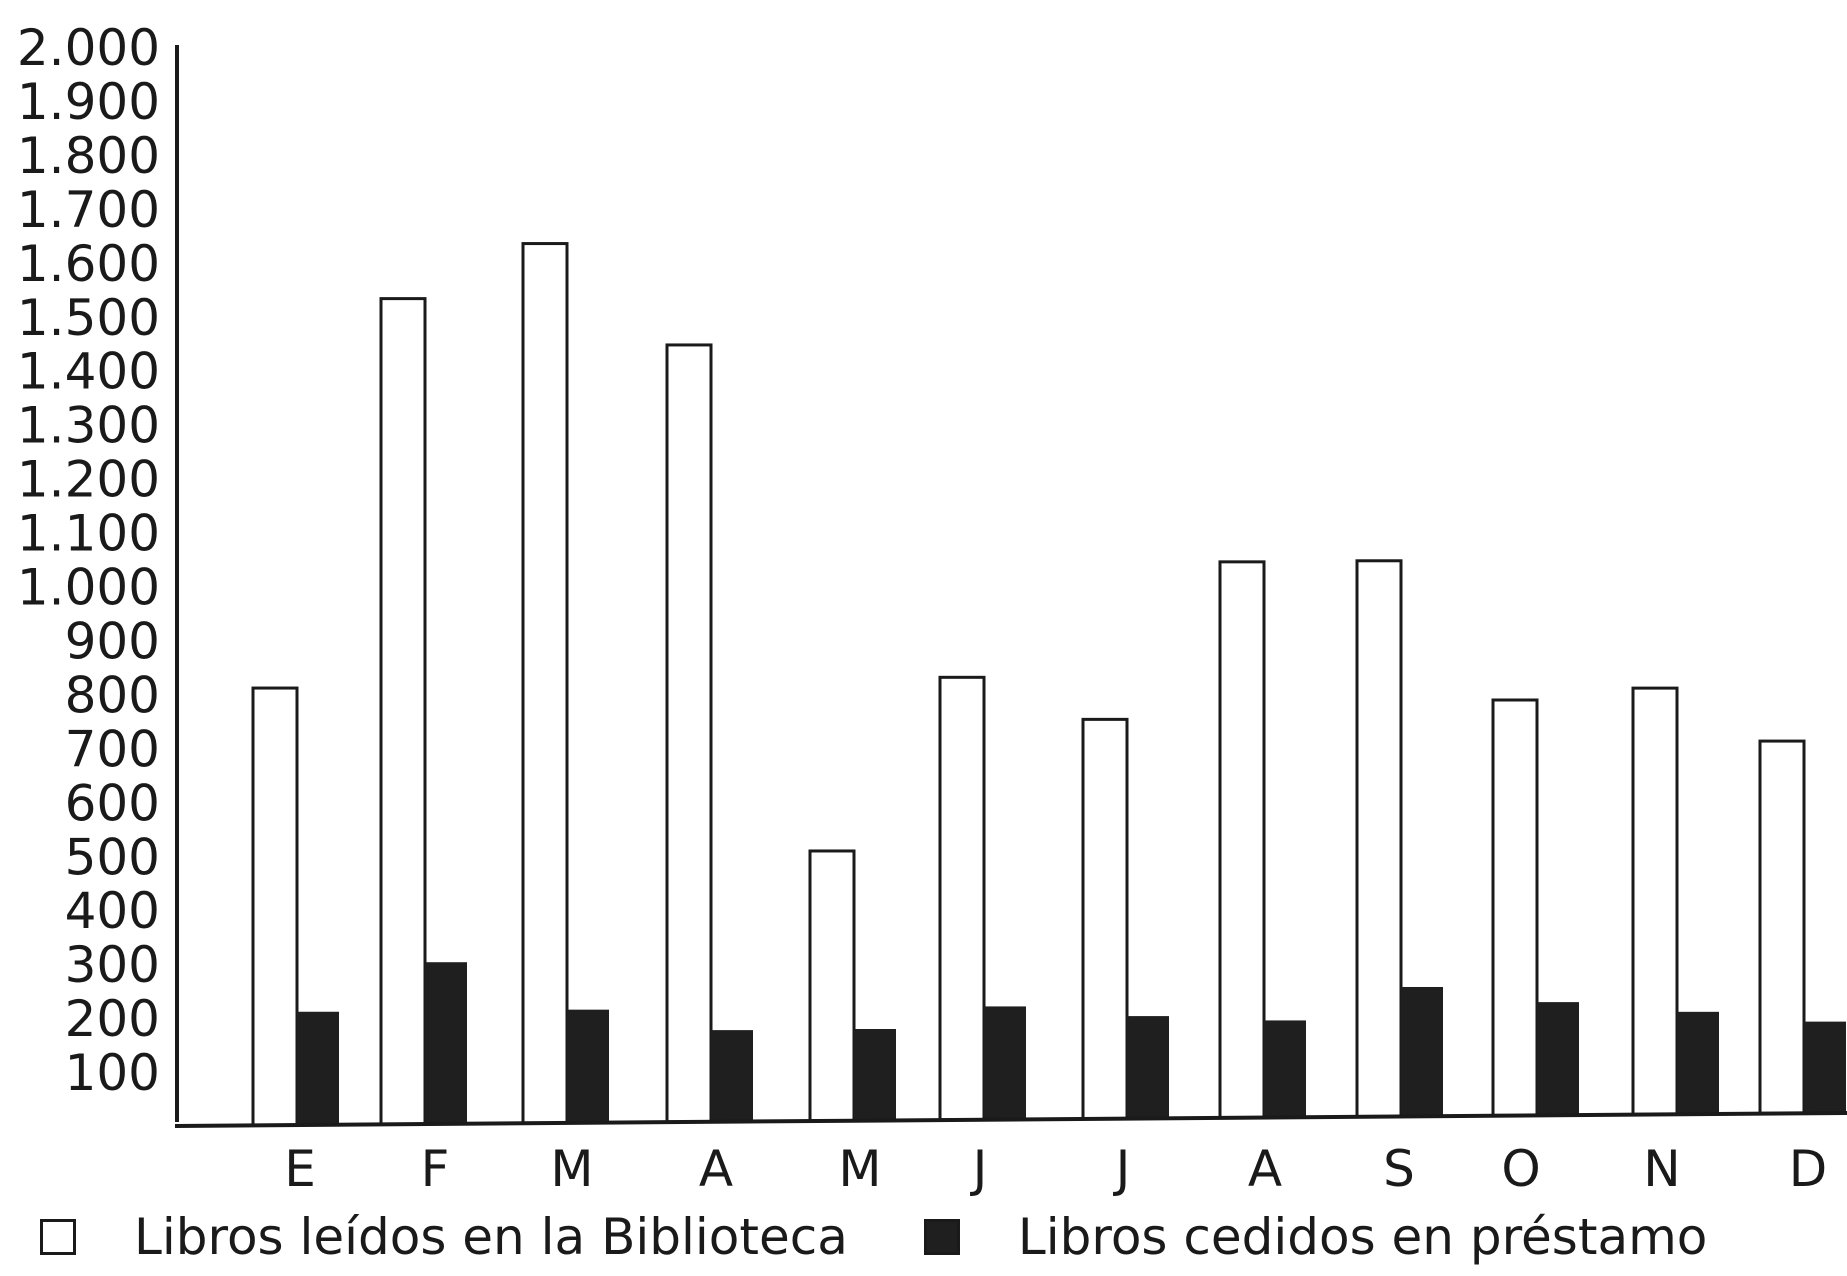 This screenshot has height=1276, width=1847. What do you see at coordinates (112, 803) in the screenshot?
I see `y-tick-label: 600` at bounding box center [112, 803].